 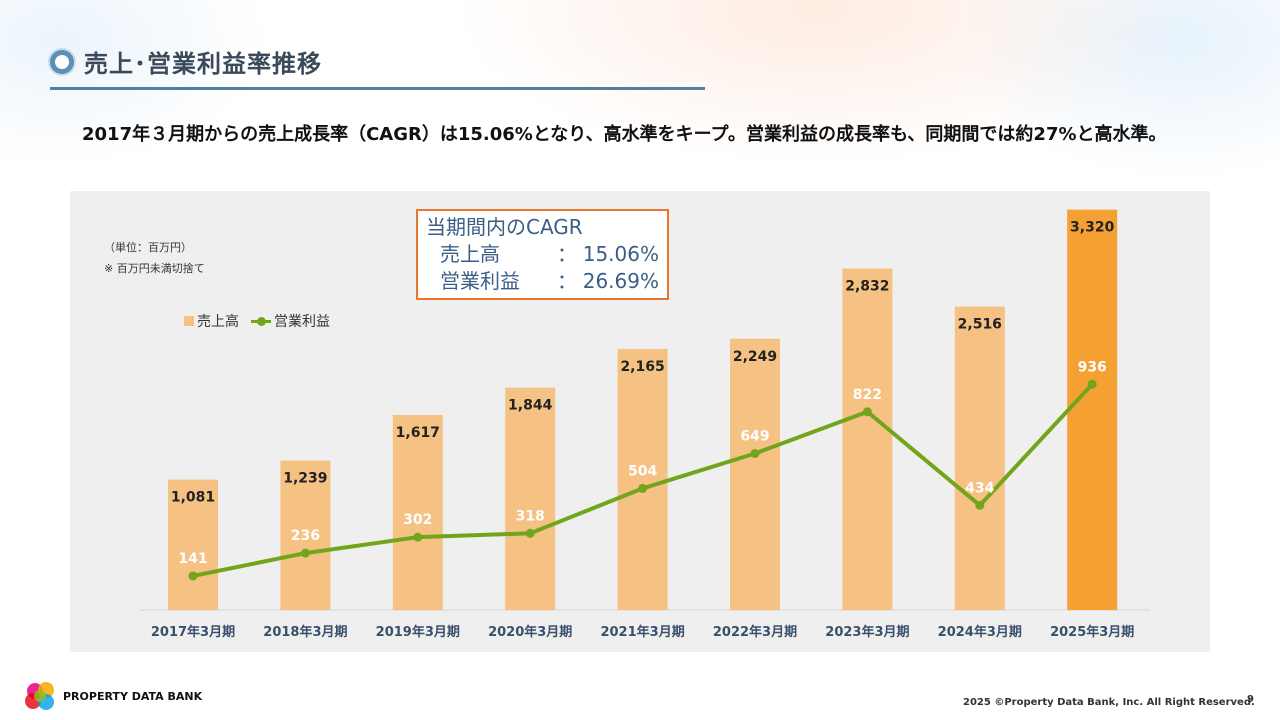 What do you see at coordinates (480, 281) in the screenshot?
I see `cagr-label: 営業利益` at bounding box center [480, 281].